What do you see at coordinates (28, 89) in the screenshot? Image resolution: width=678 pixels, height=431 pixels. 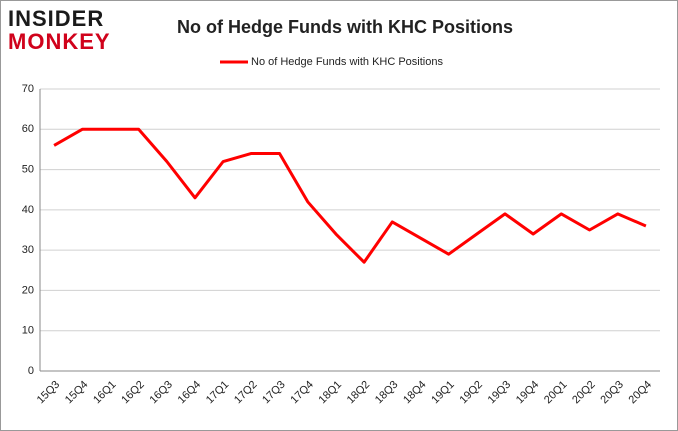 I see `y-tick-label: 70` at bounding box center [28, 89].